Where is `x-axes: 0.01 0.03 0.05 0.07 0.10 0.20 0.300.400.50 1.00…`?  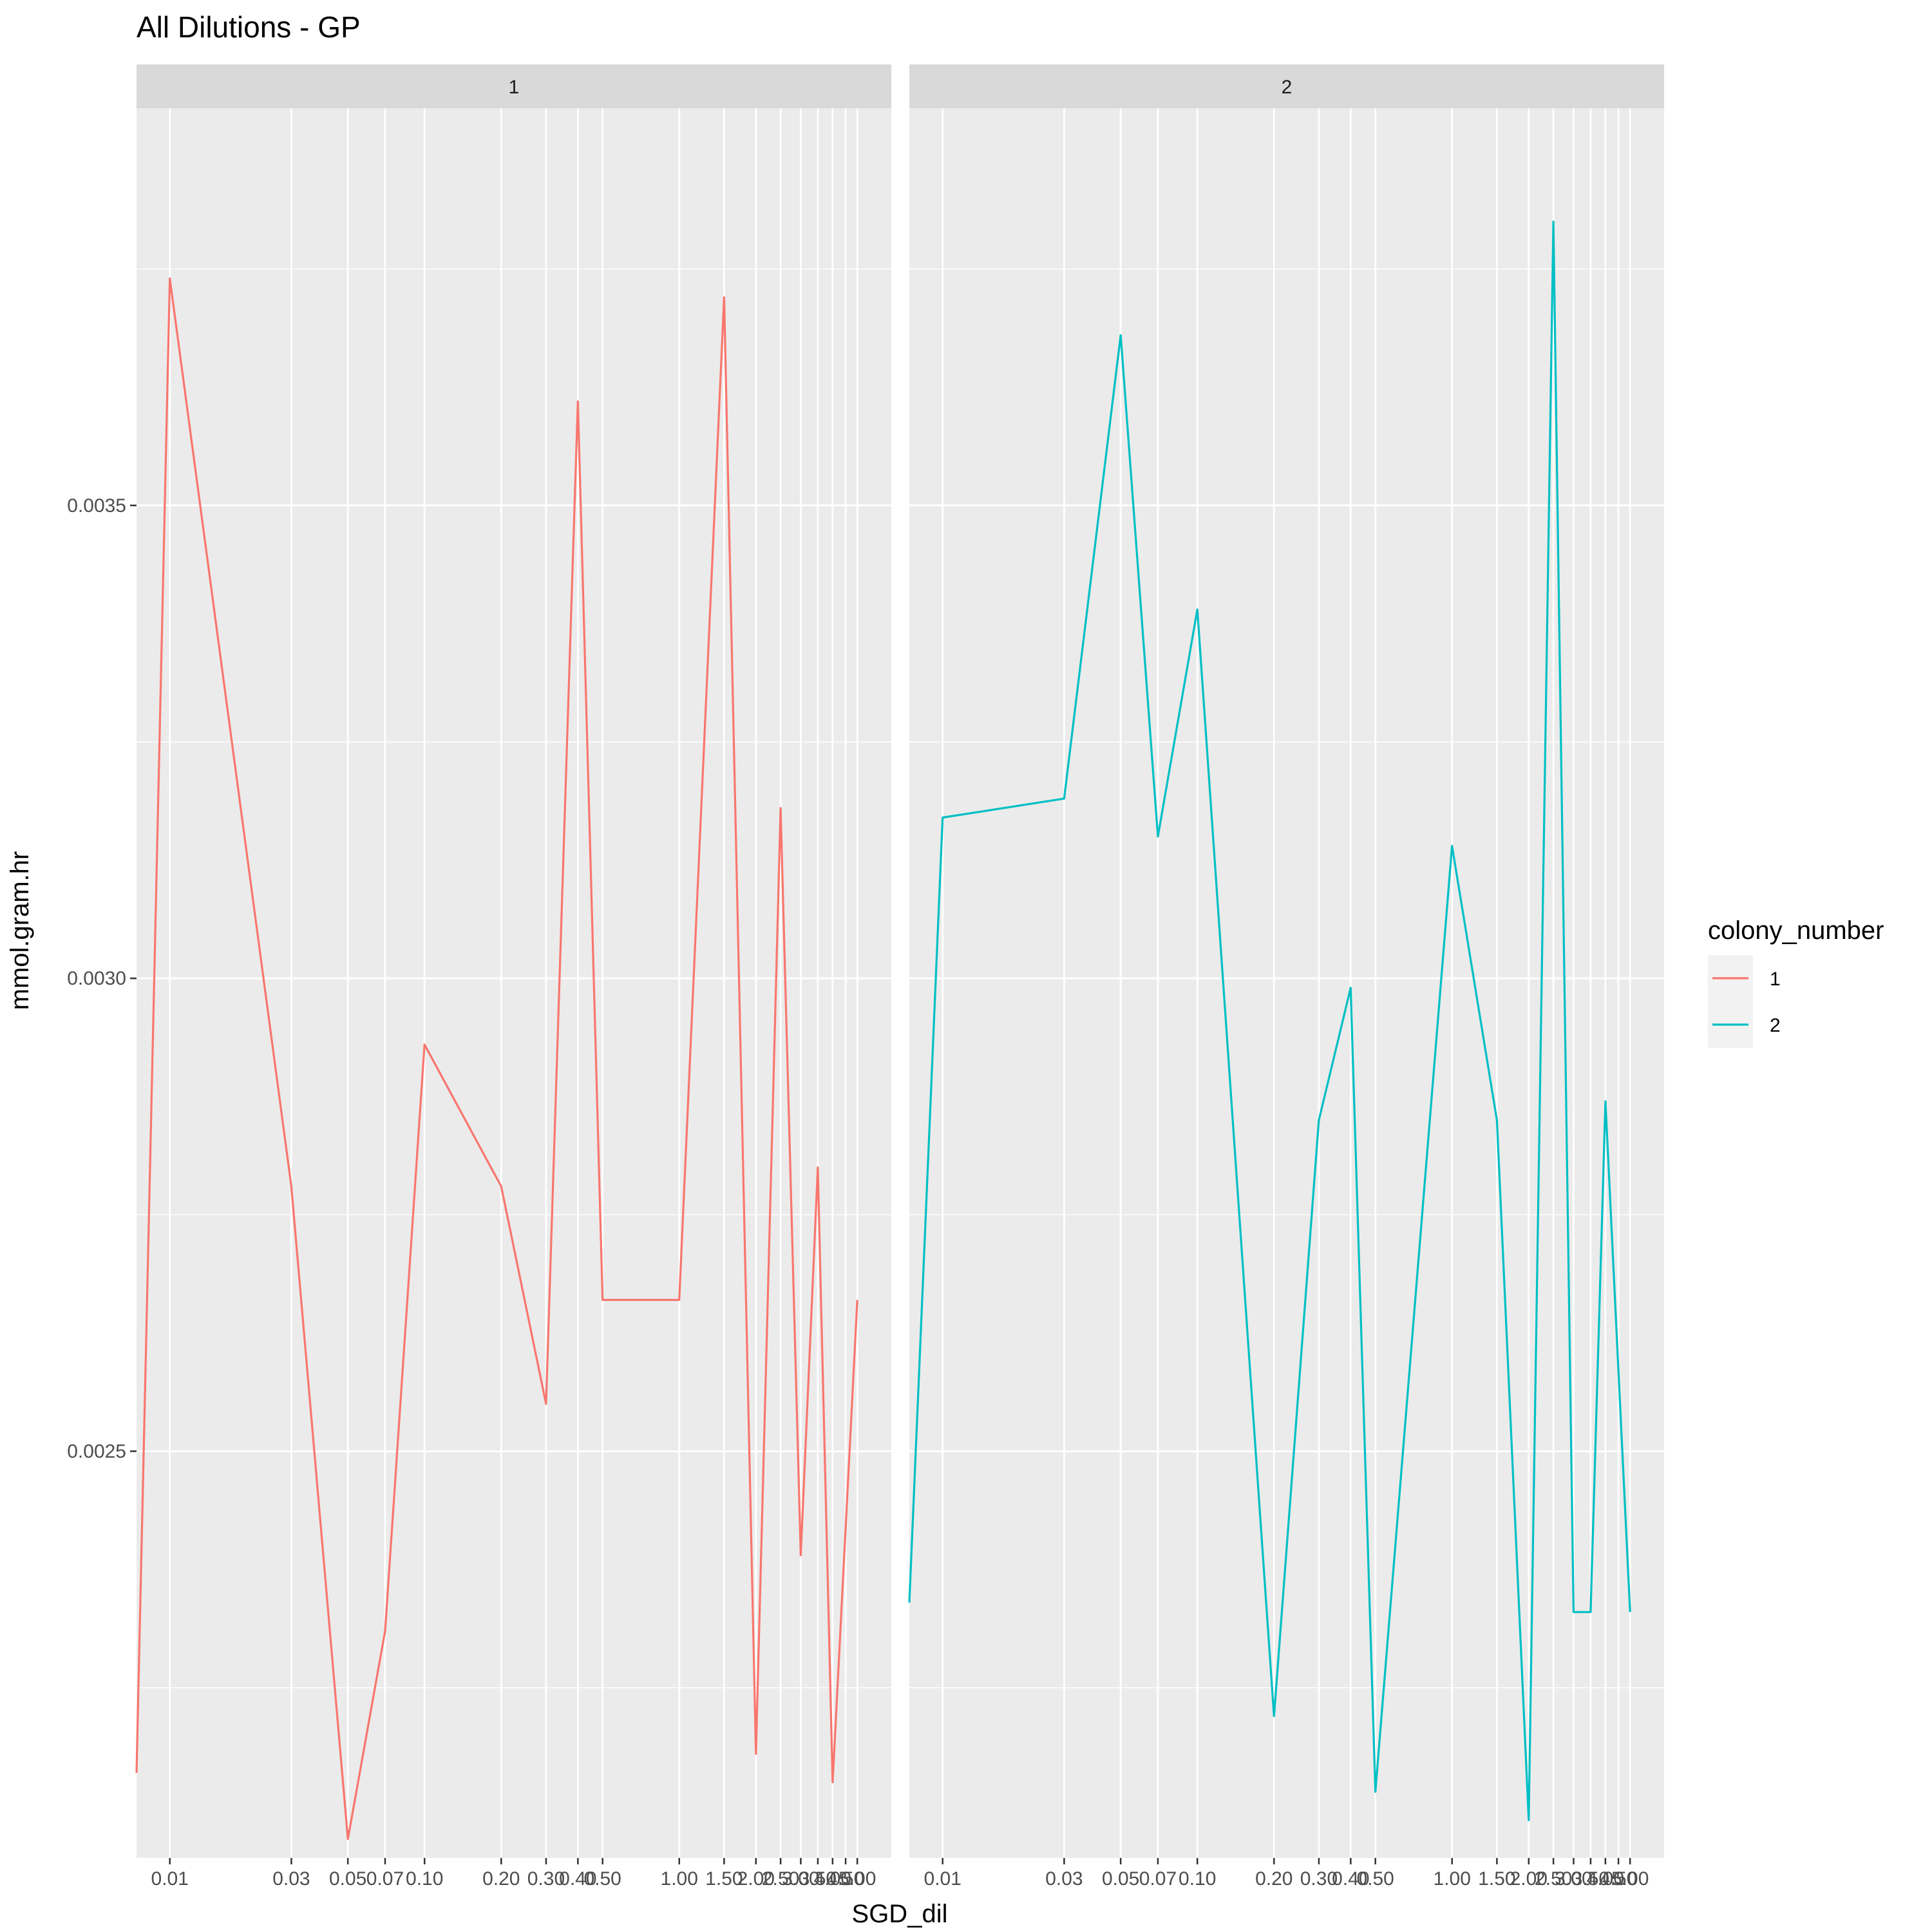
x-axes: 0.01 0.03 0.05 0.07 0.10 0.20 0.300.400.50 1.00… is located at coordinates (900, 1874).